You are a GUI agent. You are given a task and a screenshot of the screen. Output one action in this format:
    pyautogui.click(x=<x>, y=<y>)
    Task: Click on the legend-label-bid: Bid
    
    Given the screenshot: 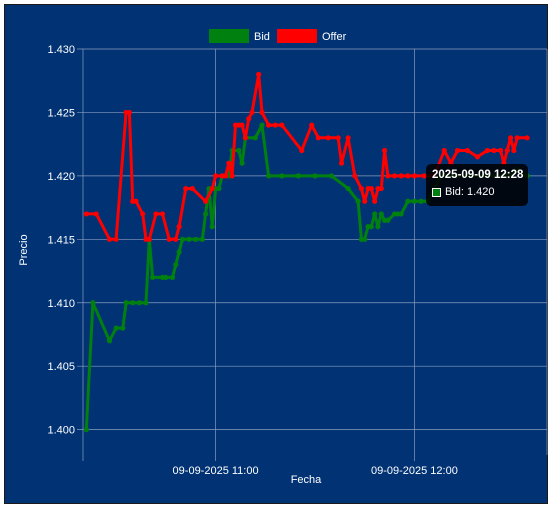 What is the action you would take?
    pyautogui.click(x=262, y=37)
    